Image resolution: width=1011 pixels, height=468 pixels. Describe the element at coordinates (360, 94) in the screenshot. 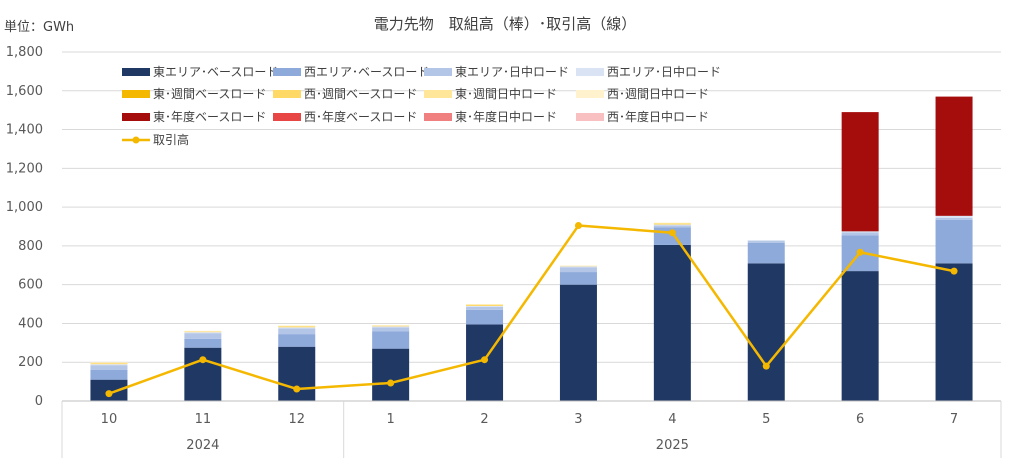

I see `legend-label: 西･週間ベースロード` at that location.